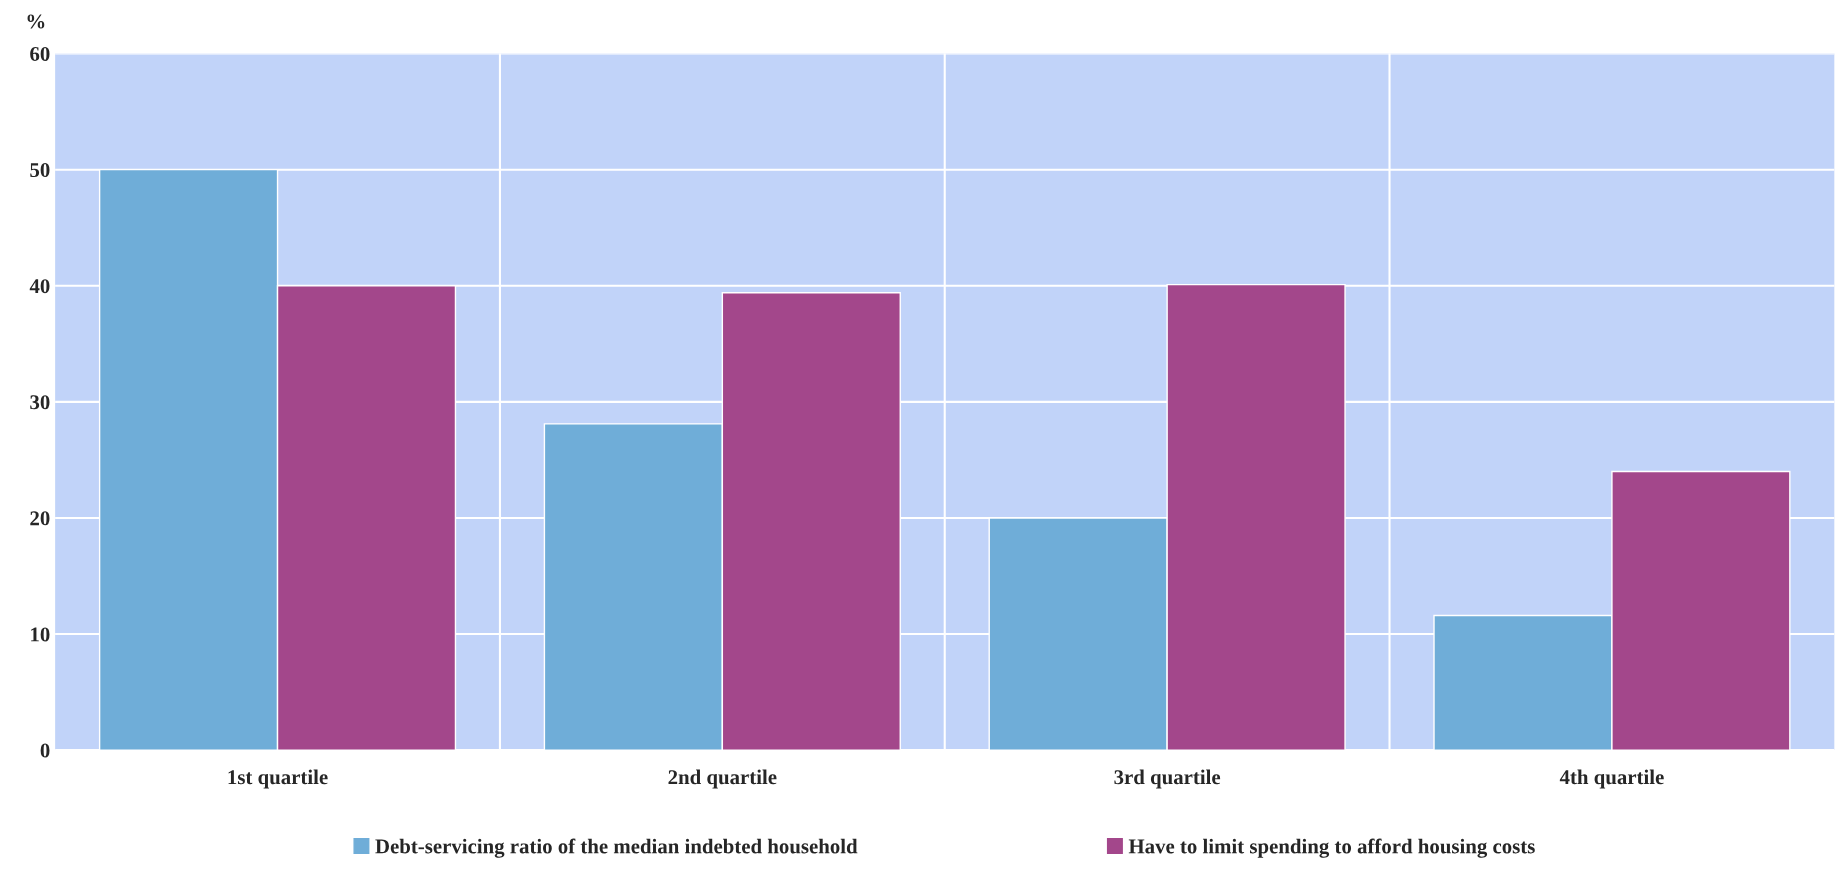 The width and height of the screenshot is (1838, 893). Describe the element at coordinates (278, 779) in the screenshot. I see `x-tick-label: 1st quartile` at that location.